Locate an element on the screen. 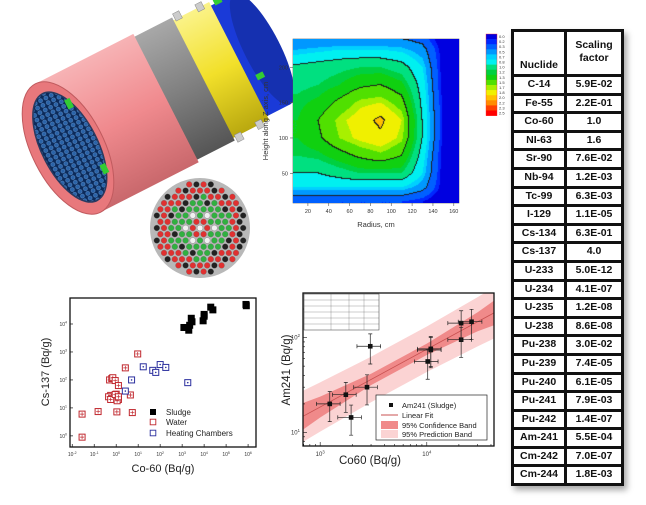  x-tick-label: 100 is located at coordinates (391, 212).